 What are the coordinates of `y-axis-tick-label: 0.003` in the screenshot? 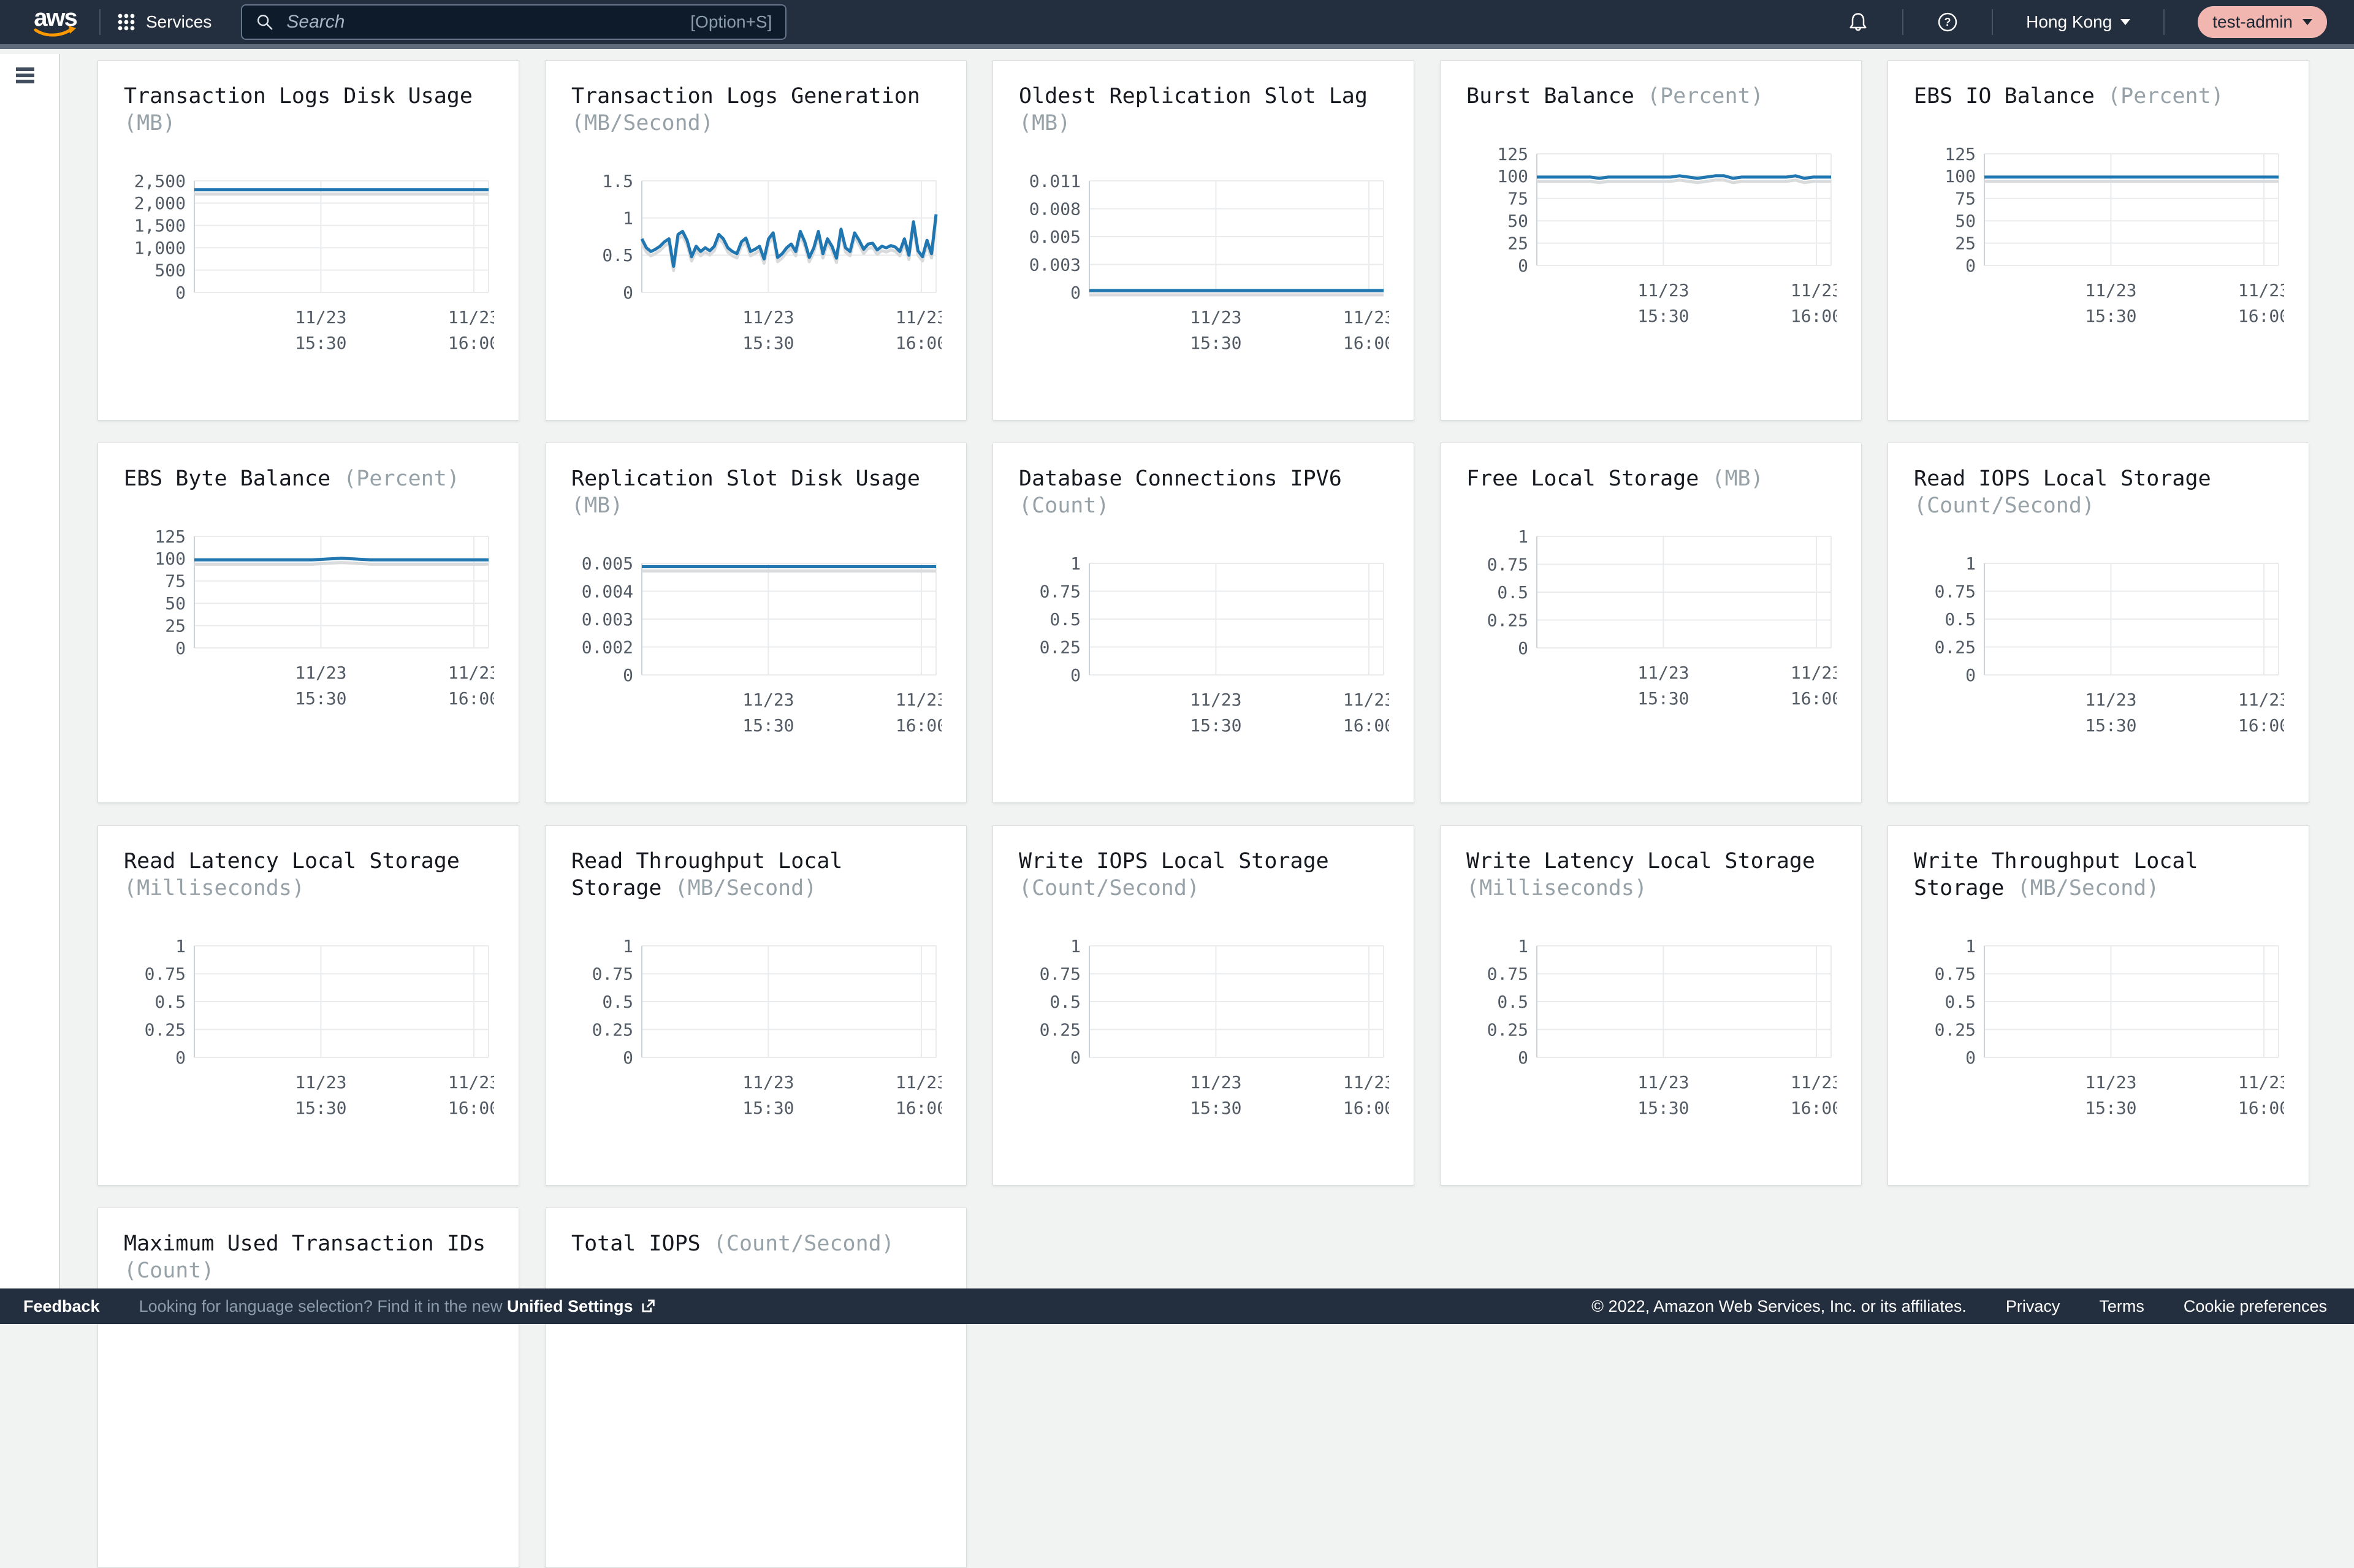 It's located at (1055, 265).